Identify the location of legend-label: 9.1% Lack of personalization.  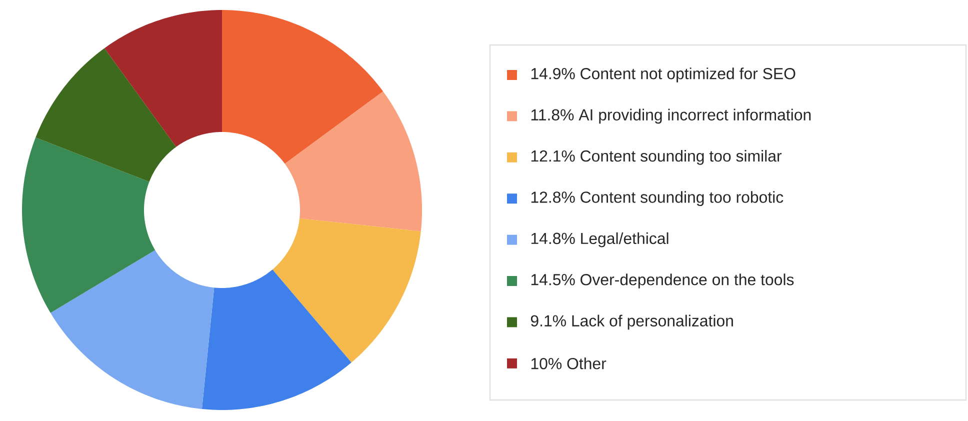
(631, 322).